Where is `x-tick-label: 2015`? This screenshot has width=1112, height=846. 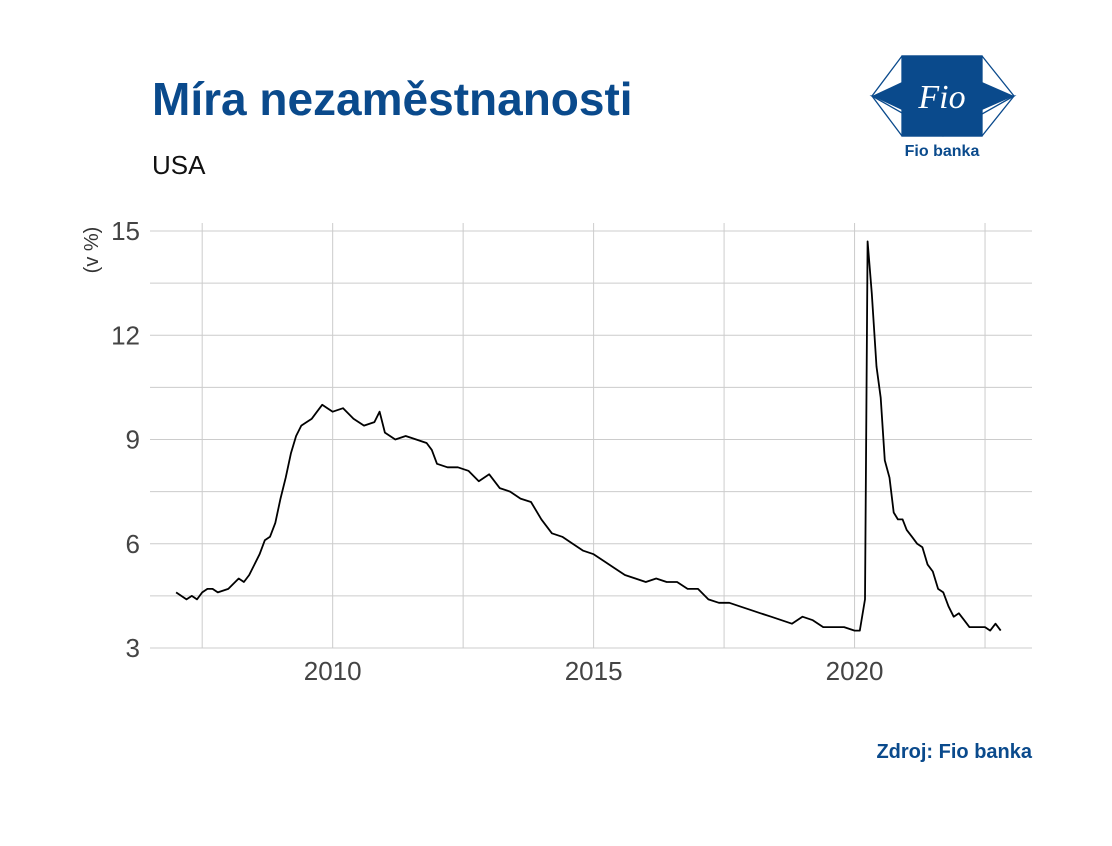 x-tick-label: 2015 is located at coordinates (594, 671).